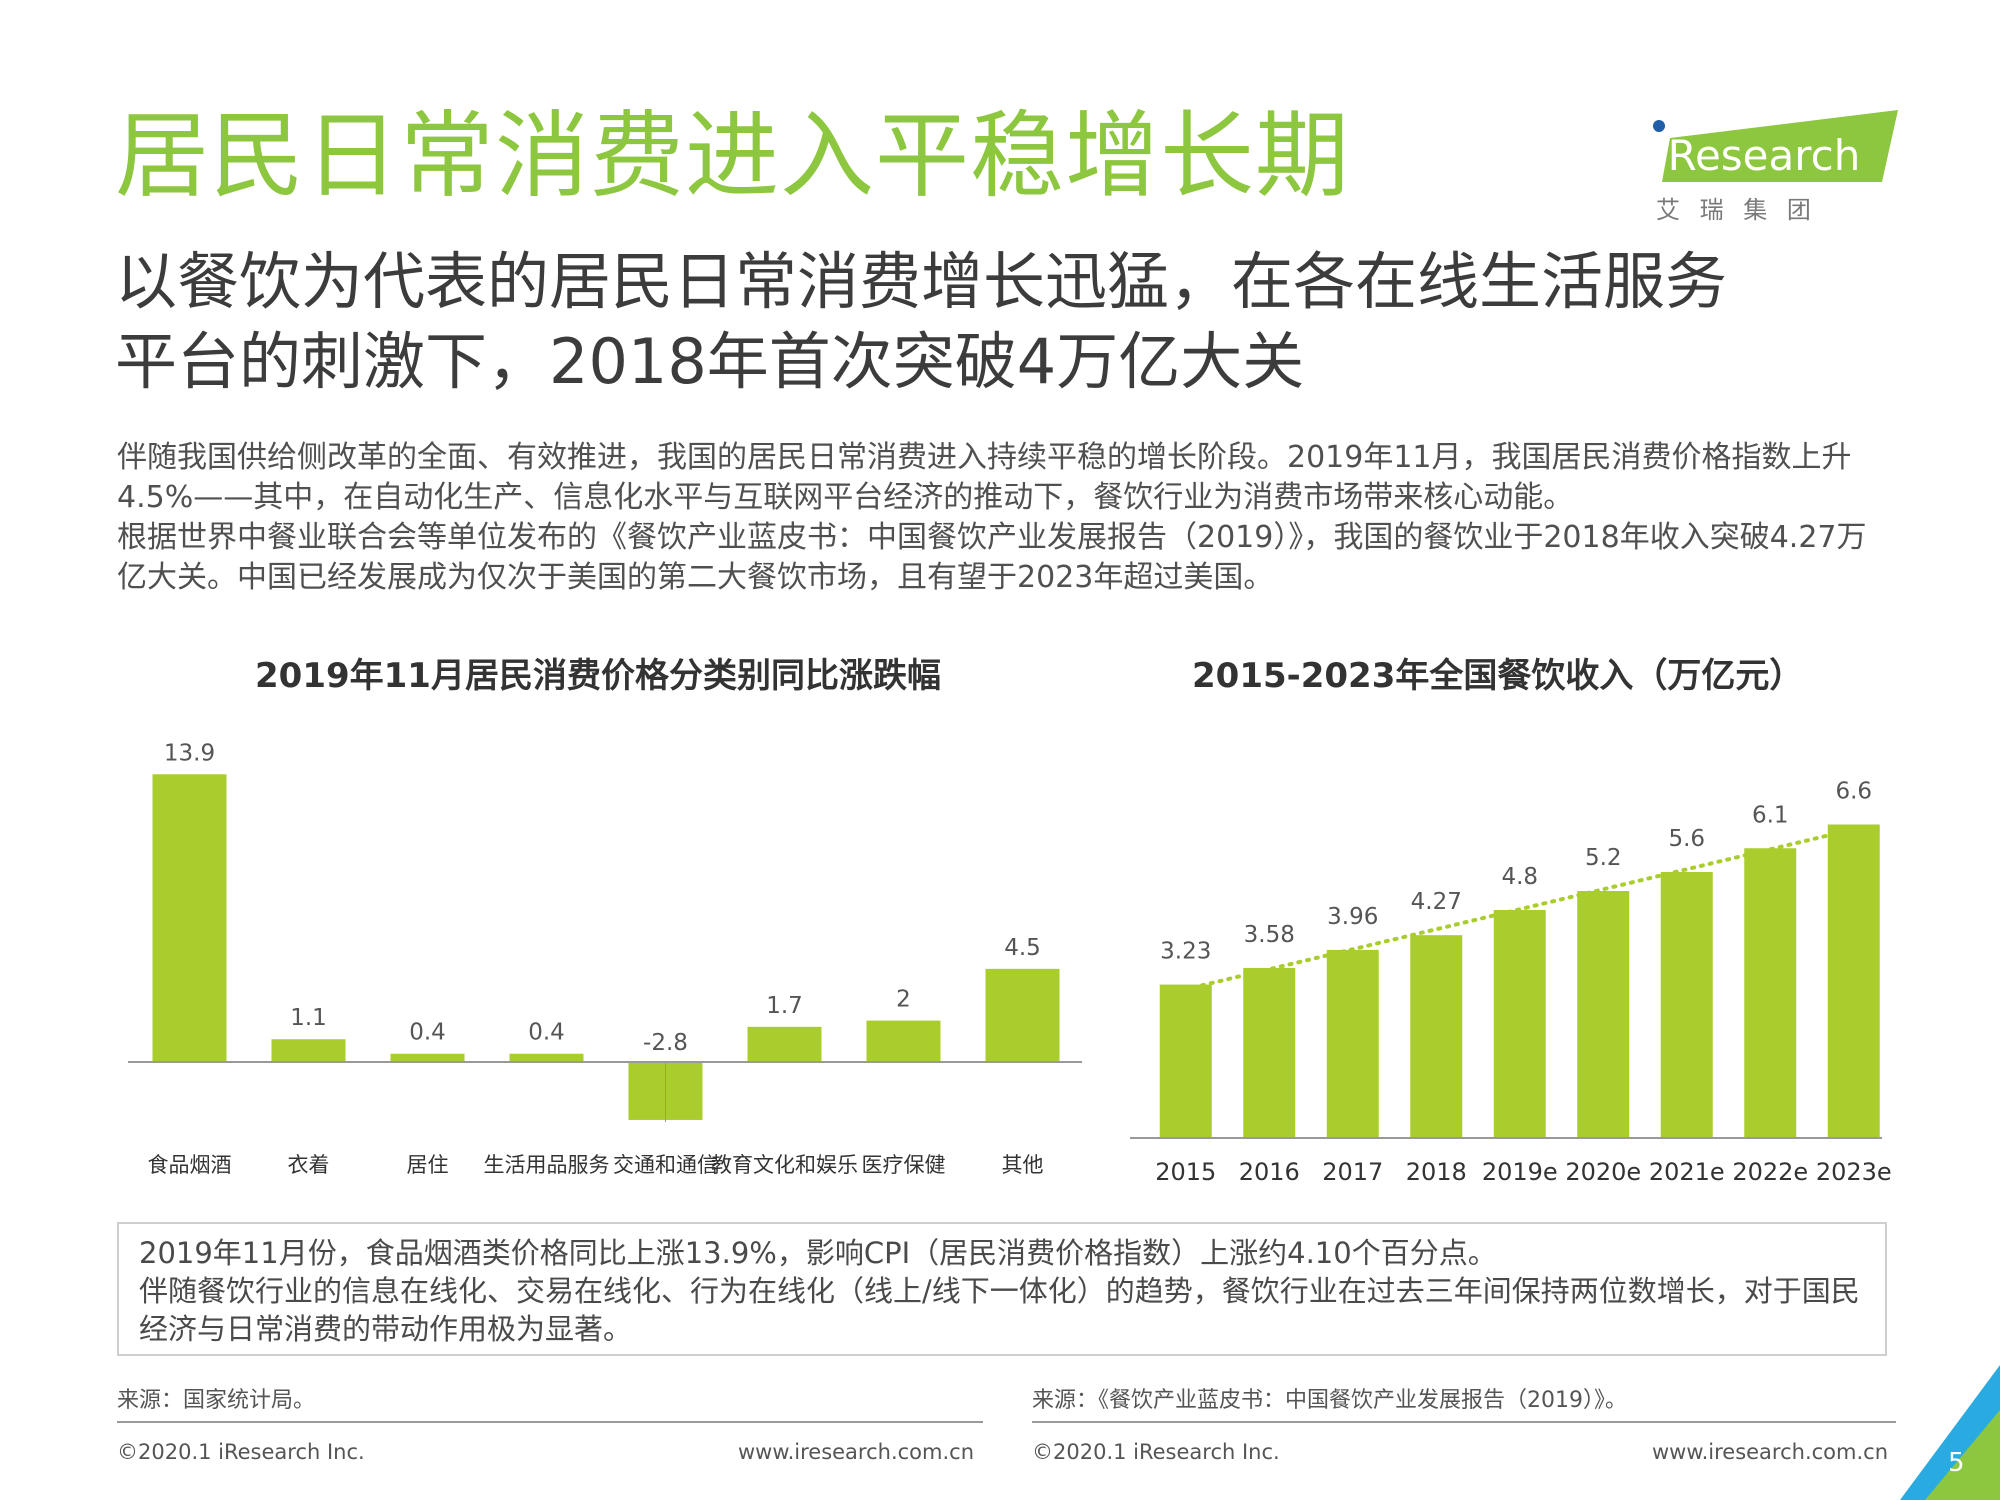 This screenshot has width=2000, height=1500. I want to click on chart1-title: 2019年11月居民消费价格分类别同比涨跌幅, so click(598, 676).